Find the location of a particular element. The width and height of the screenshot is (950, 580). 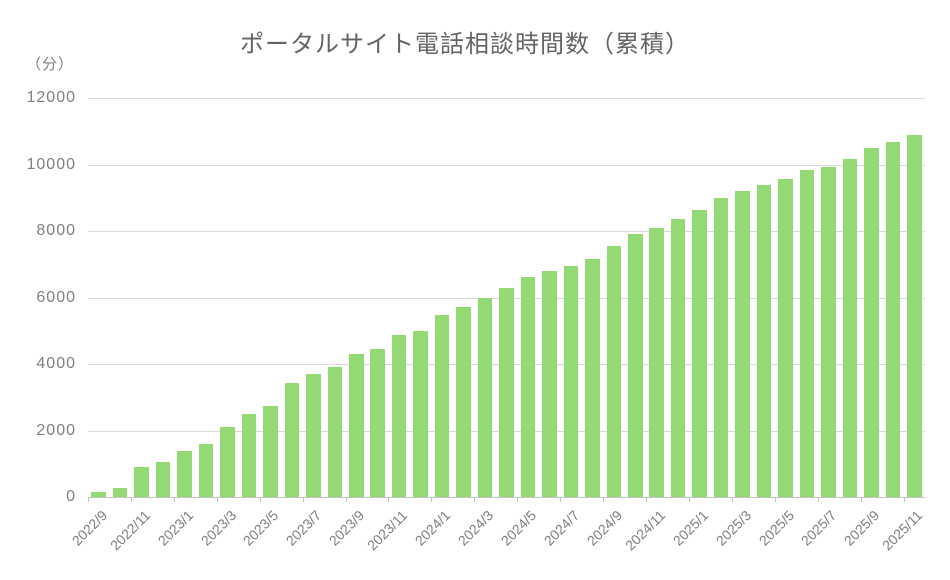

y-axis-label: 10000 is located at coordinates (51, 164).